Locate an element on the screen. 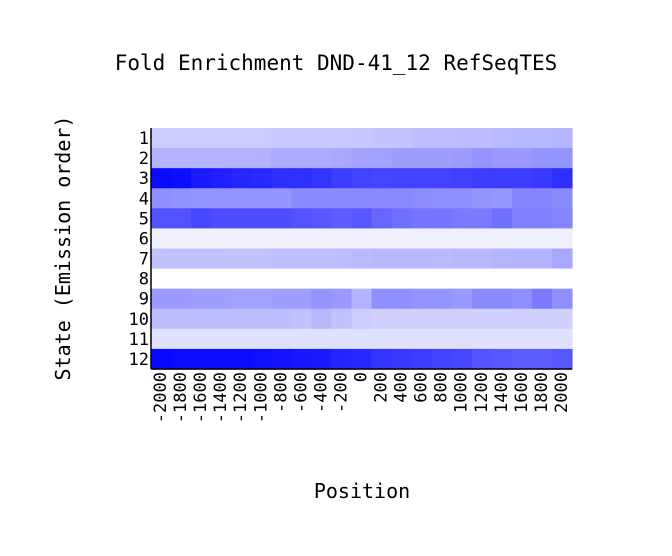  y-axis-title: State (Emission order) is located at coordinates (63, 248).